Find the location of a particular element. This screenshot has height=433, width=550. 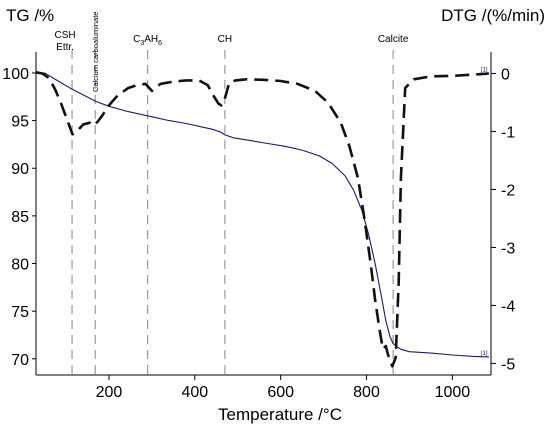

y-right-axis-ticks: 0 -1 -2 -3 -4 -5 is located at coordinates (503, 219).